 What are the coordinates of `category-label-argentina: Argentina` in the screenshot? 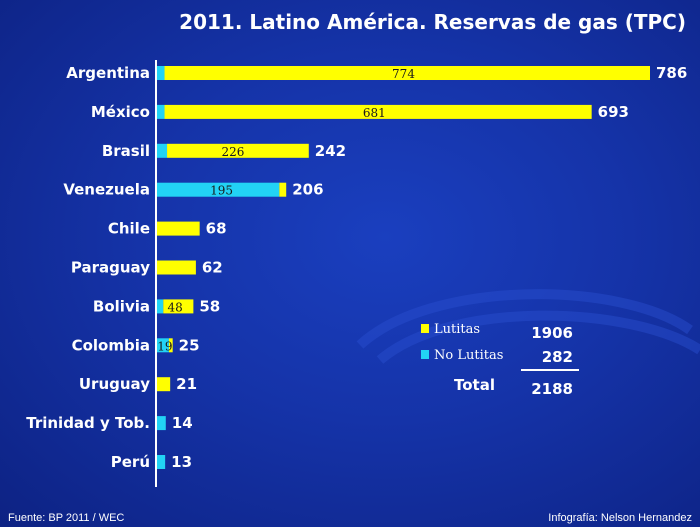 It's located at (108, 73).